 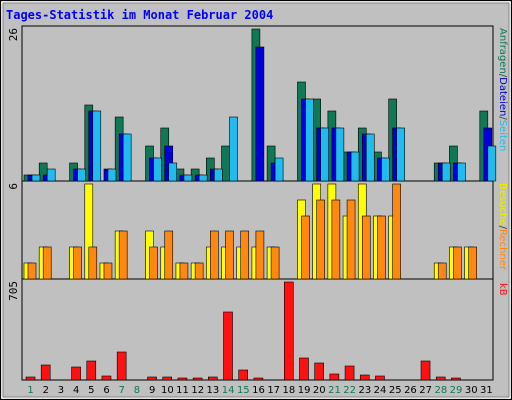 I want to click on chart-title: Tages-Statistik im Monat Februar 2004, so click(x=139, y=15).